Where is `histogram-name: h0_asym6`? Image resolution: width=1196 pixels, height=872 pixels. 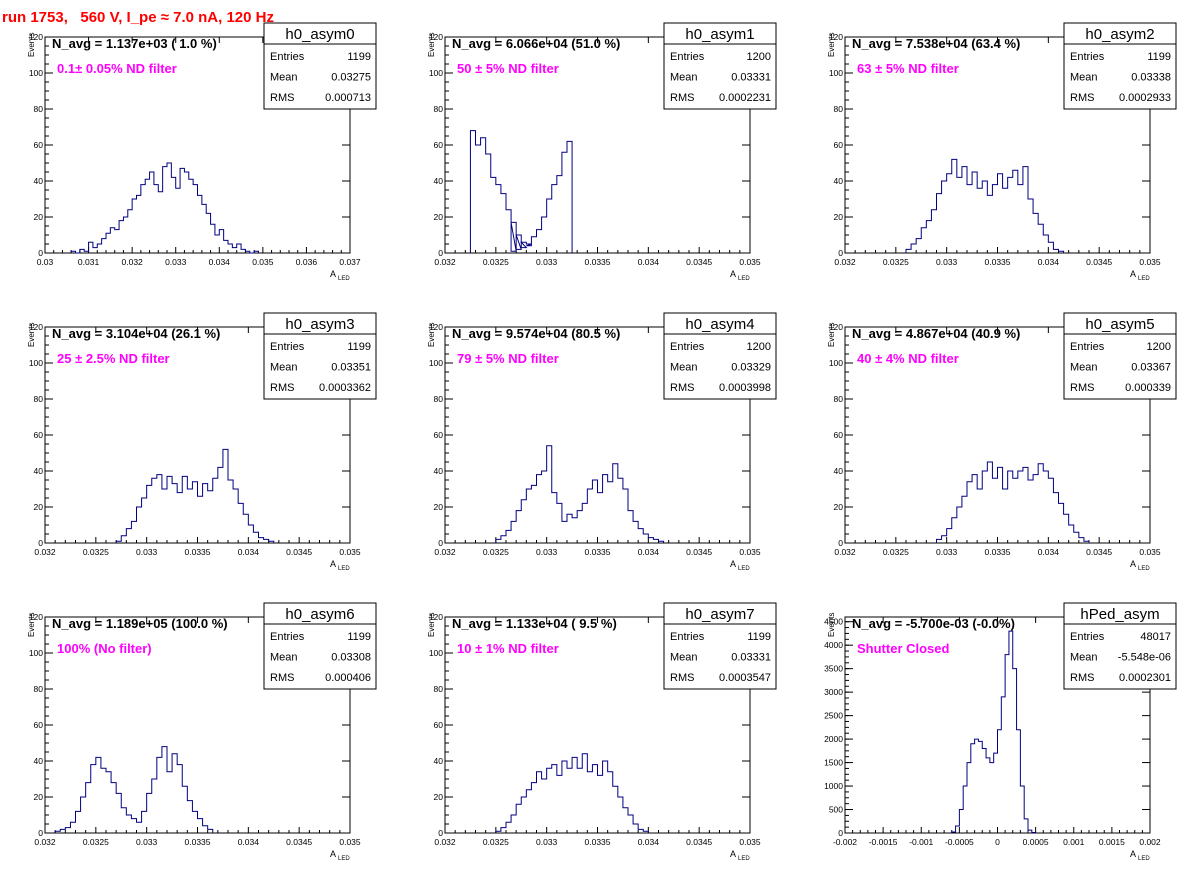
histogram-name: h0_asym6 is located at coordinates (319, 614).